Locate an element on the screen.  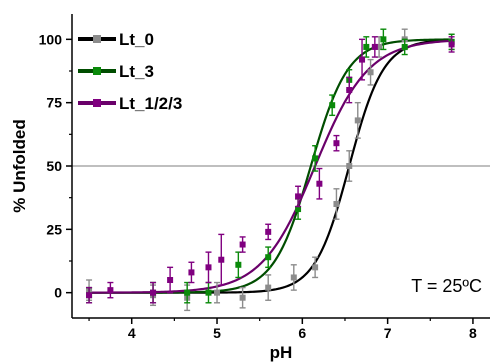
legend-label: Lt_3 is located at coordinates (136, 71).